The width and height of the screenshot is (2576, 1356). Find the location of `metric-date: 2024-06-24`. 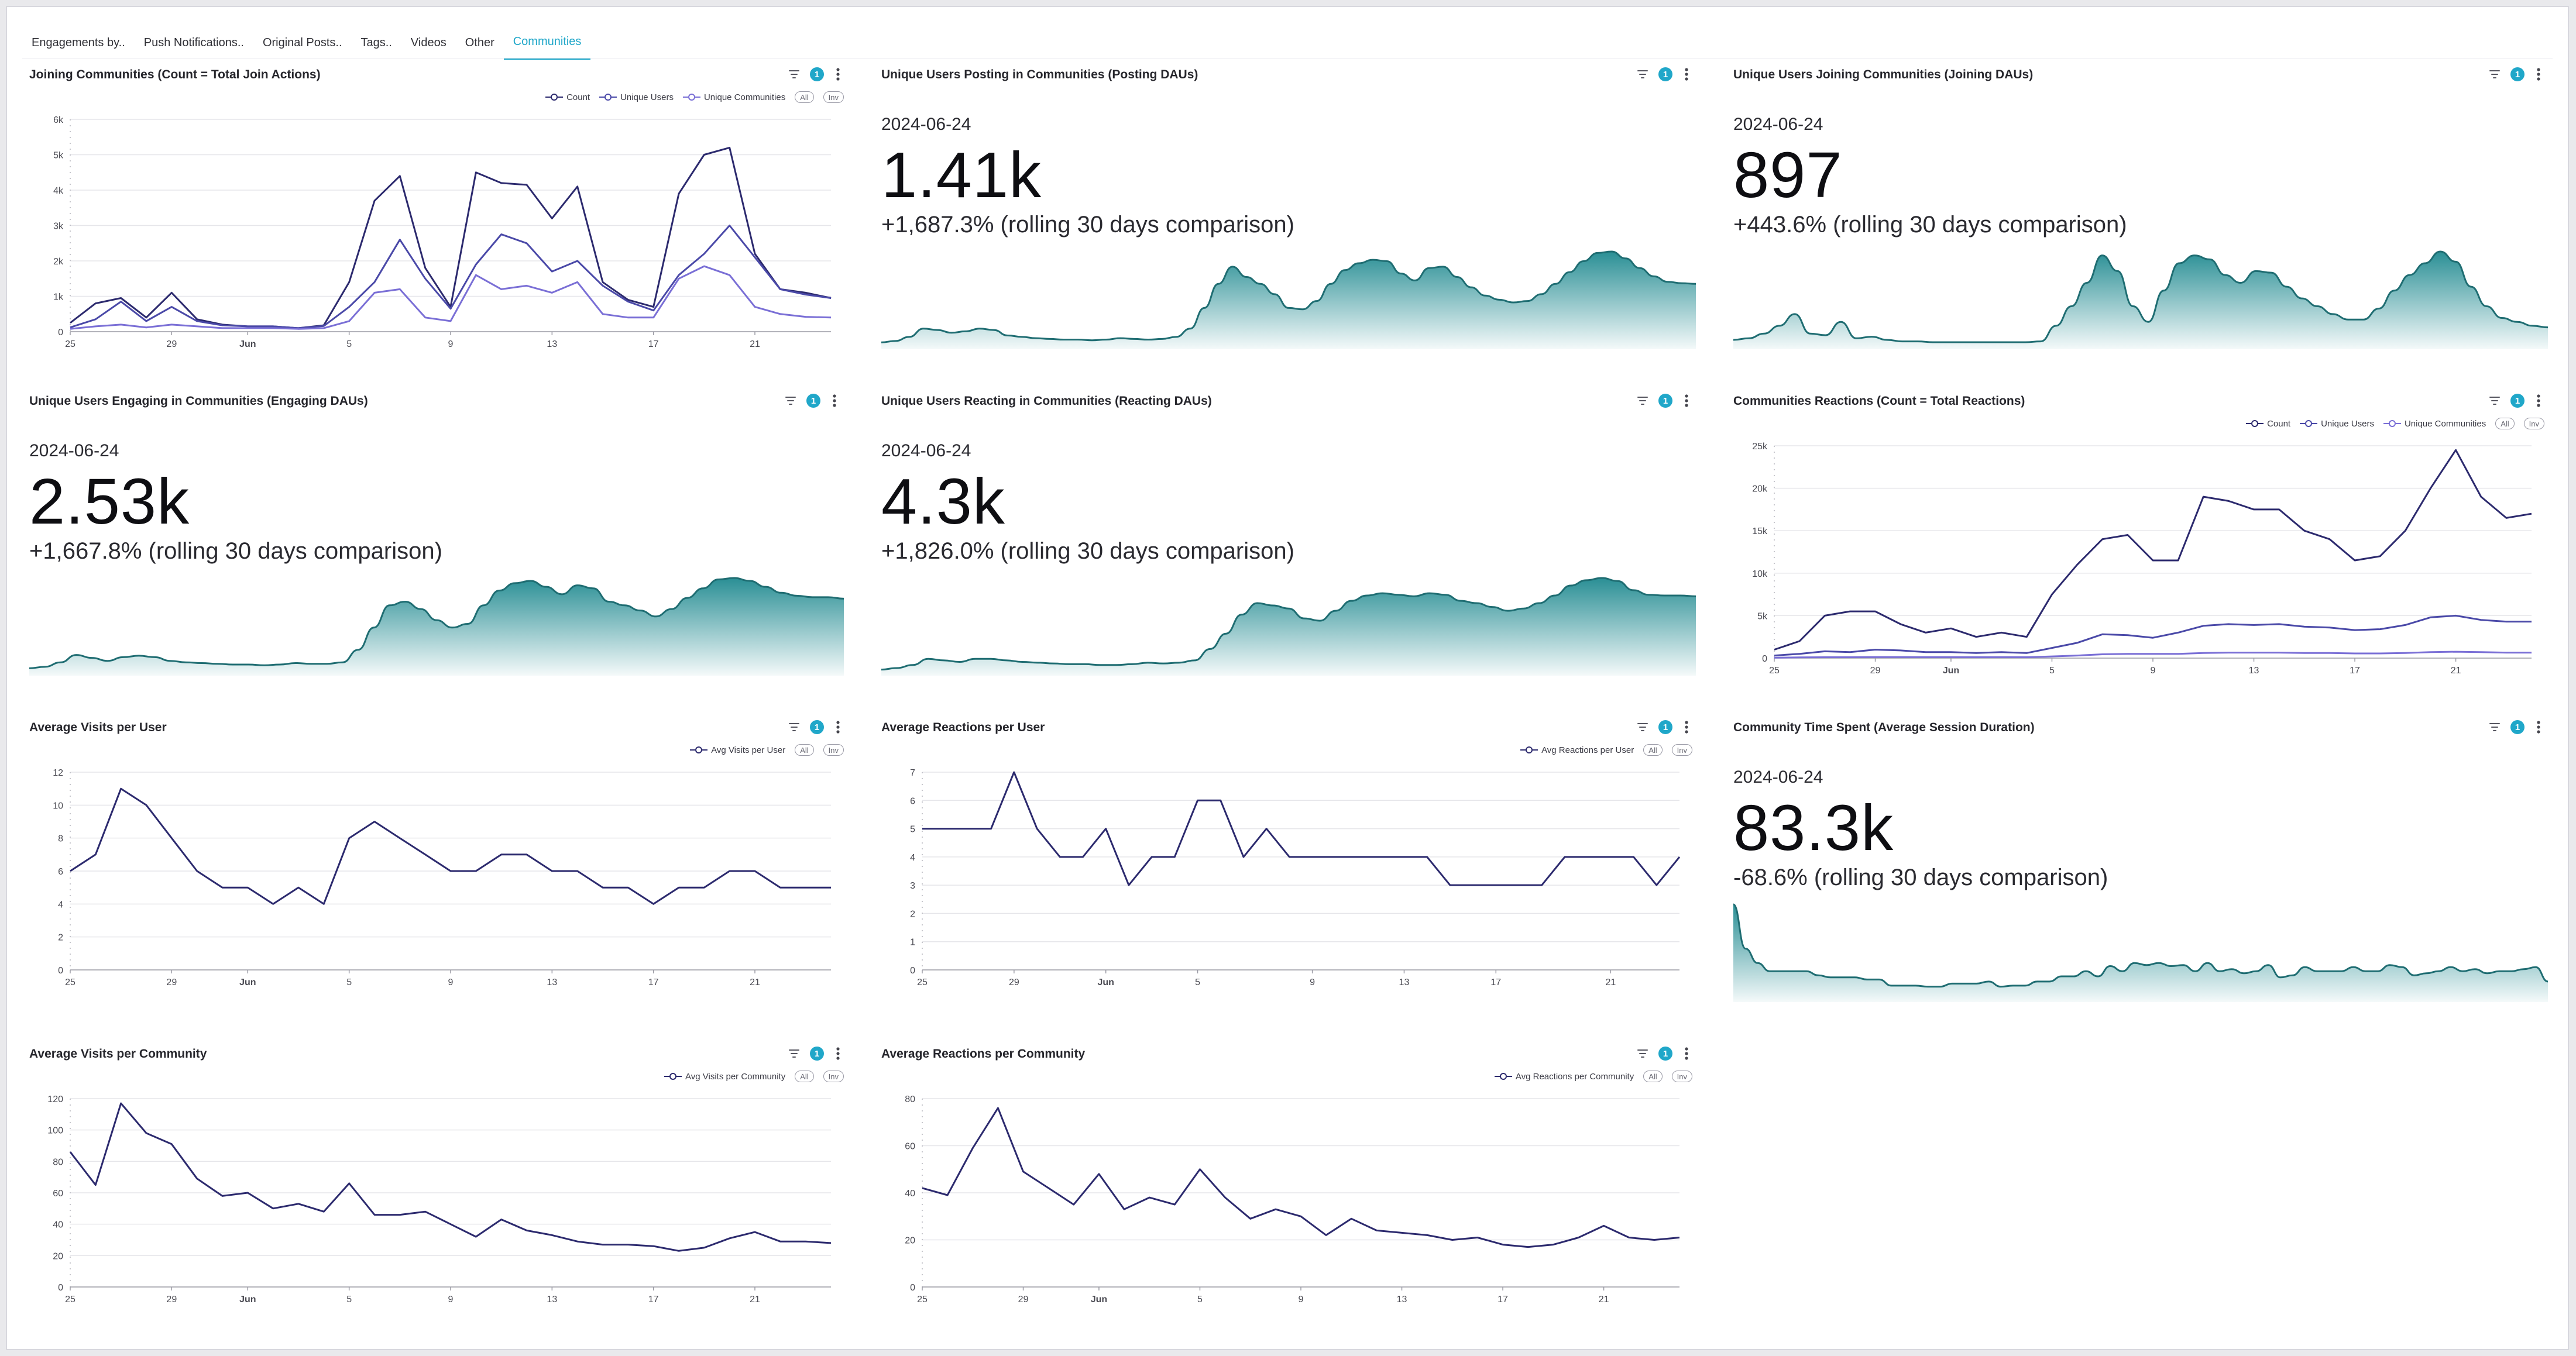

metric-date: 2024-06-24 is located at coordinates (926, 451).